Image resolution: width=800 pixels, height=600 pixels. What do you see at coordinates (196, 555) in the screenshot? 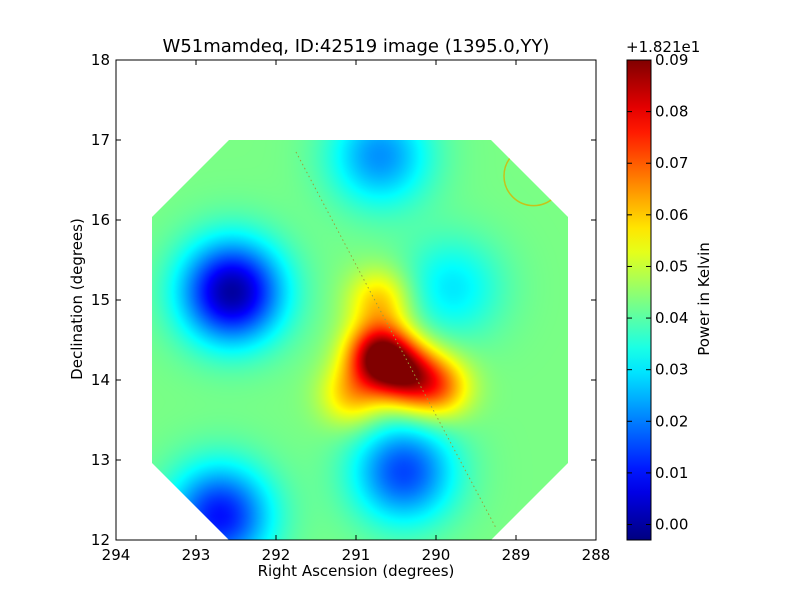
I see `x-tick-label: 293` at bounding box center [196, 555].